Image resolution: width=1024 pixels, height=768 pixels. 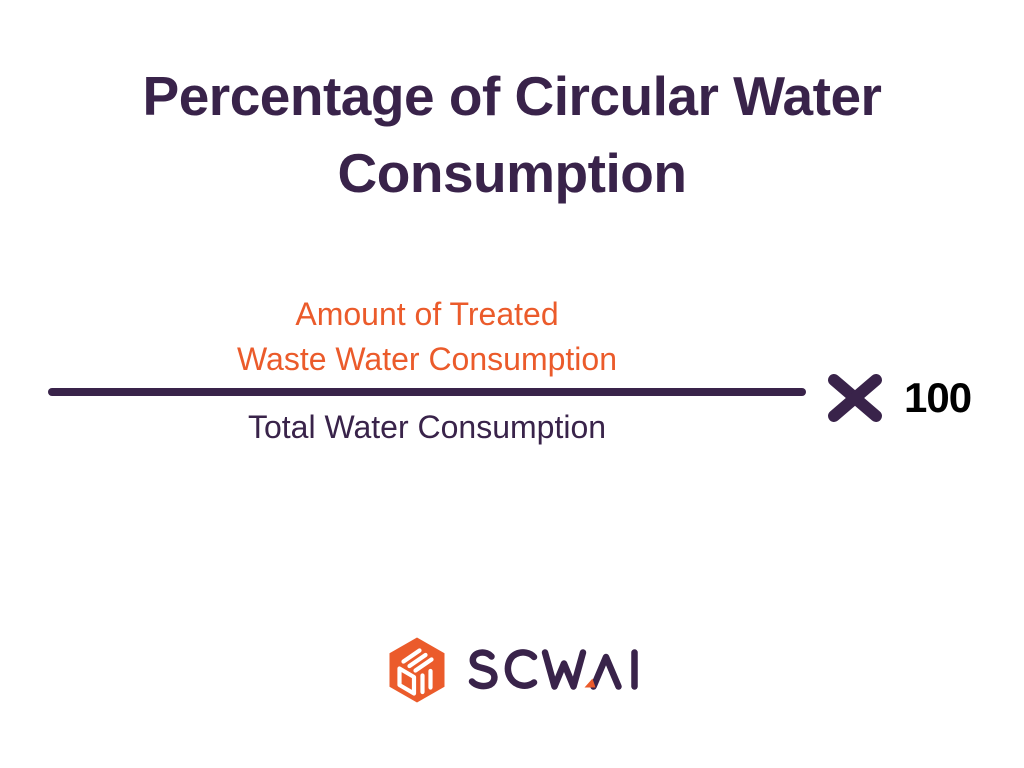 What do you see at coordinates (899, 398) in the screenshot?
I see `multiplier-group: 100` at bounding box center [899, 398].